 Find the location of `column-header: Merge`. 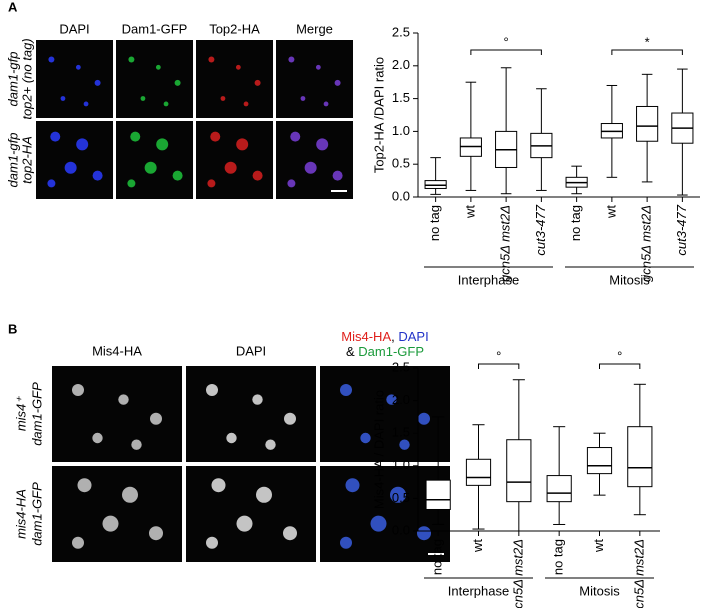

column-header: Merge is located at coordinates (314, 28).